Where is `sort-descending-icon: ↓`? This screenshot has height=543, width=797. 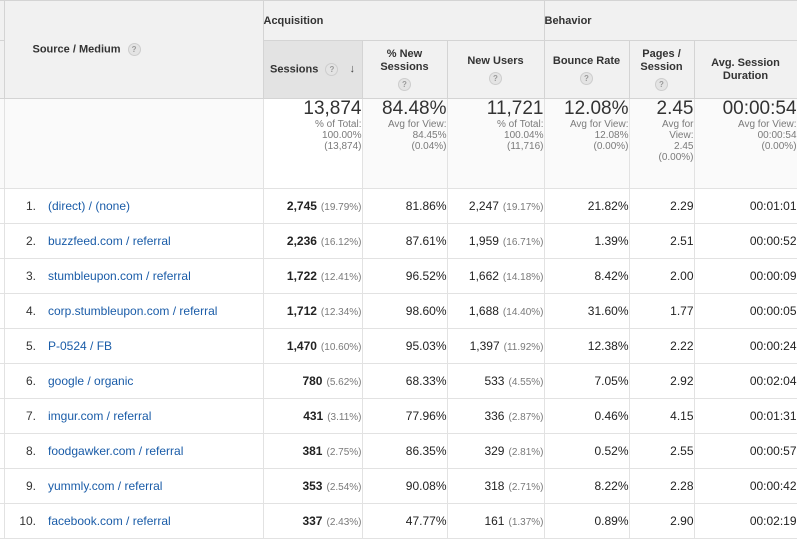
sort-descending-icon: ↓ is located at coordinates (352, 68).